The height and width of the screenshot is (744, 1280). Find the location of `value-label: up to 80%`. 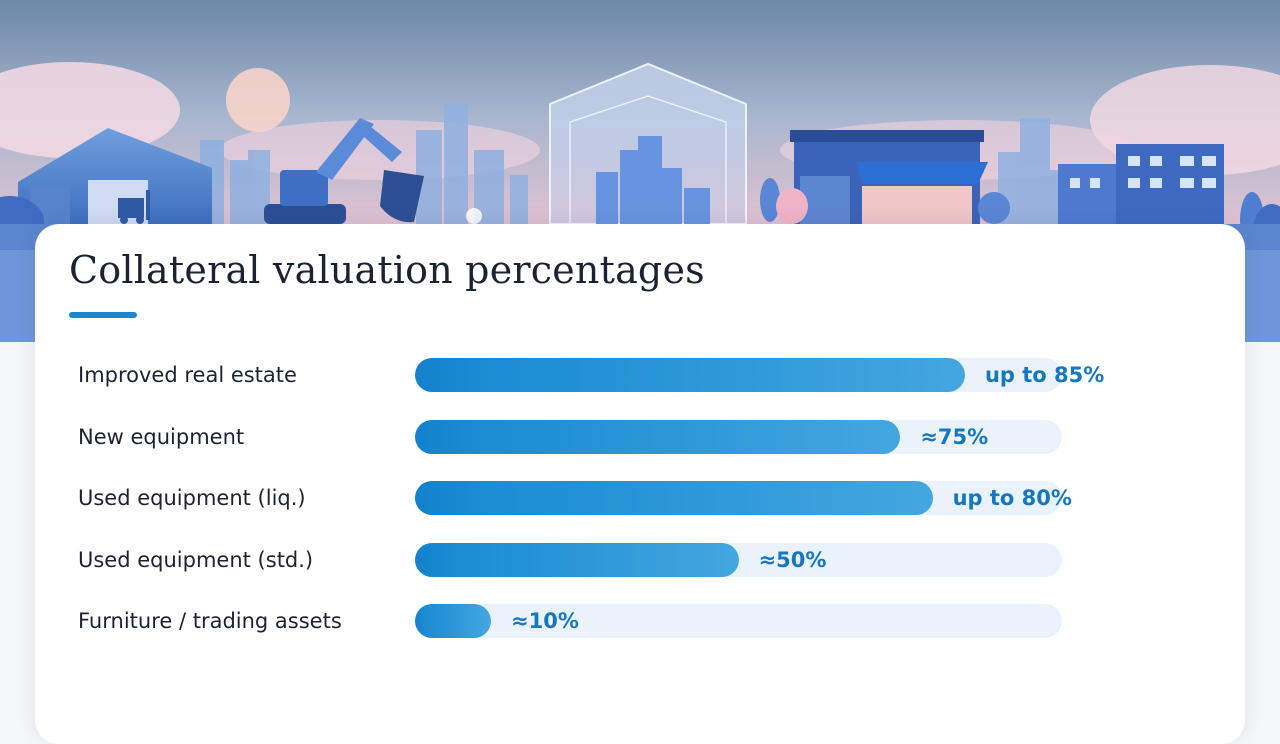

value-label: up to 80% is located at coordinates (1012, 498).